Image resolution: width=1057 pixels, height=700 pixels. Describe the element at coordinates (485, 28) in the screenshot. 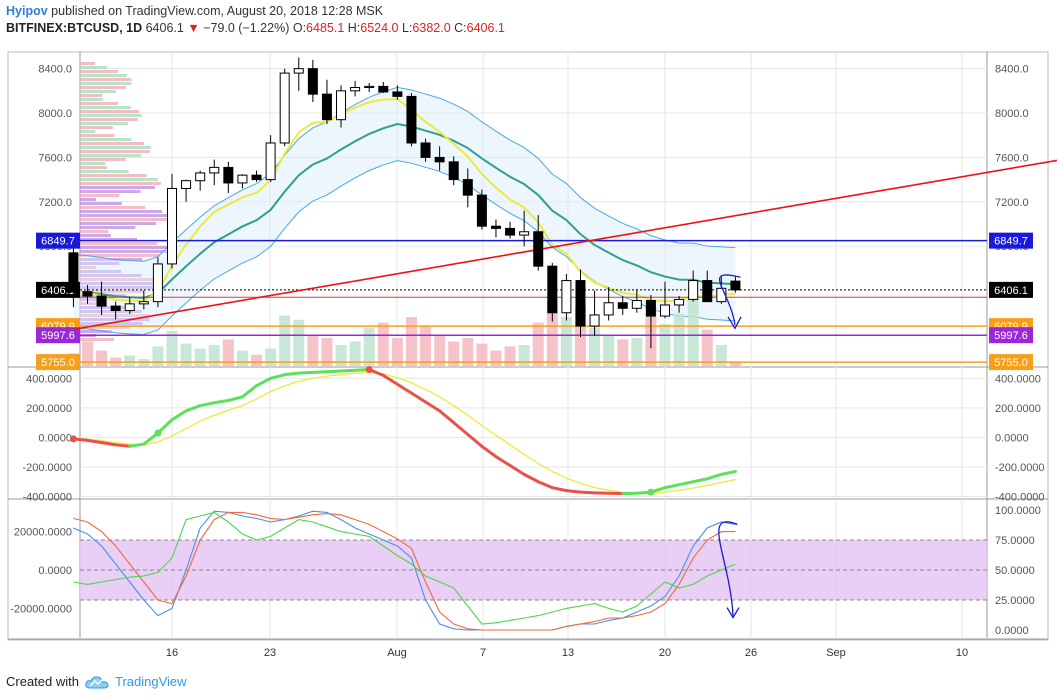

I see `close-value: 6406.1` at that location.